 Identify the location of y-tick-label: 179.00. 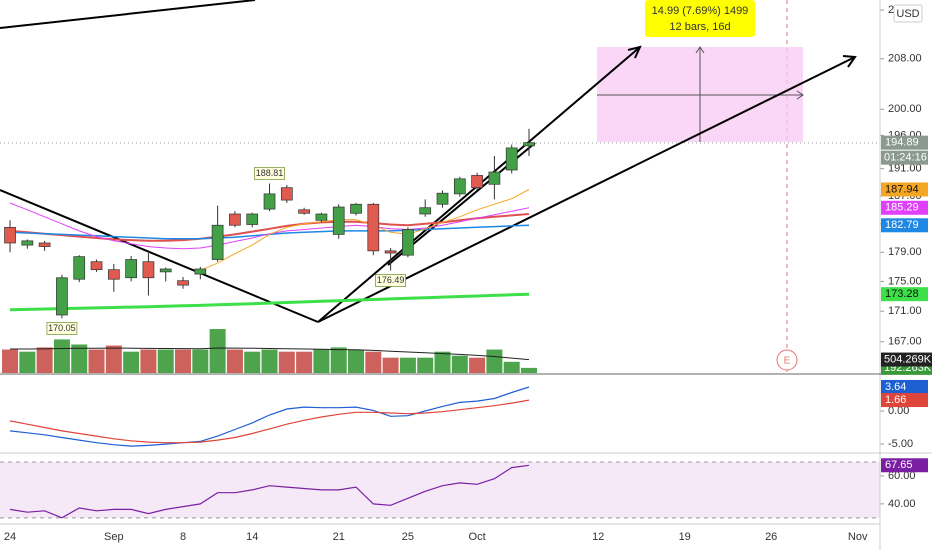
(905, 252).